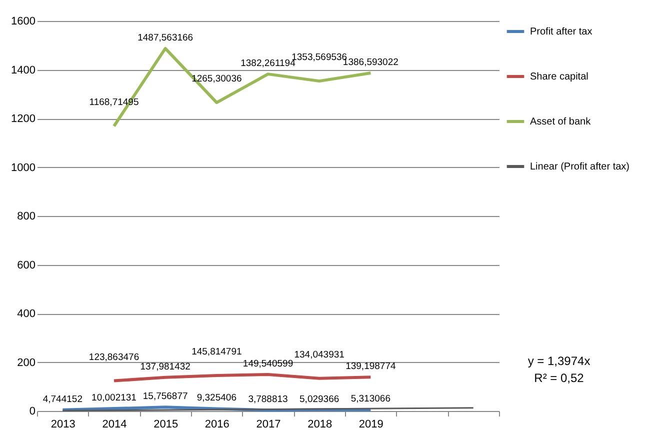  I want to click on legend-label: Profit after tax, so click(561, 32).